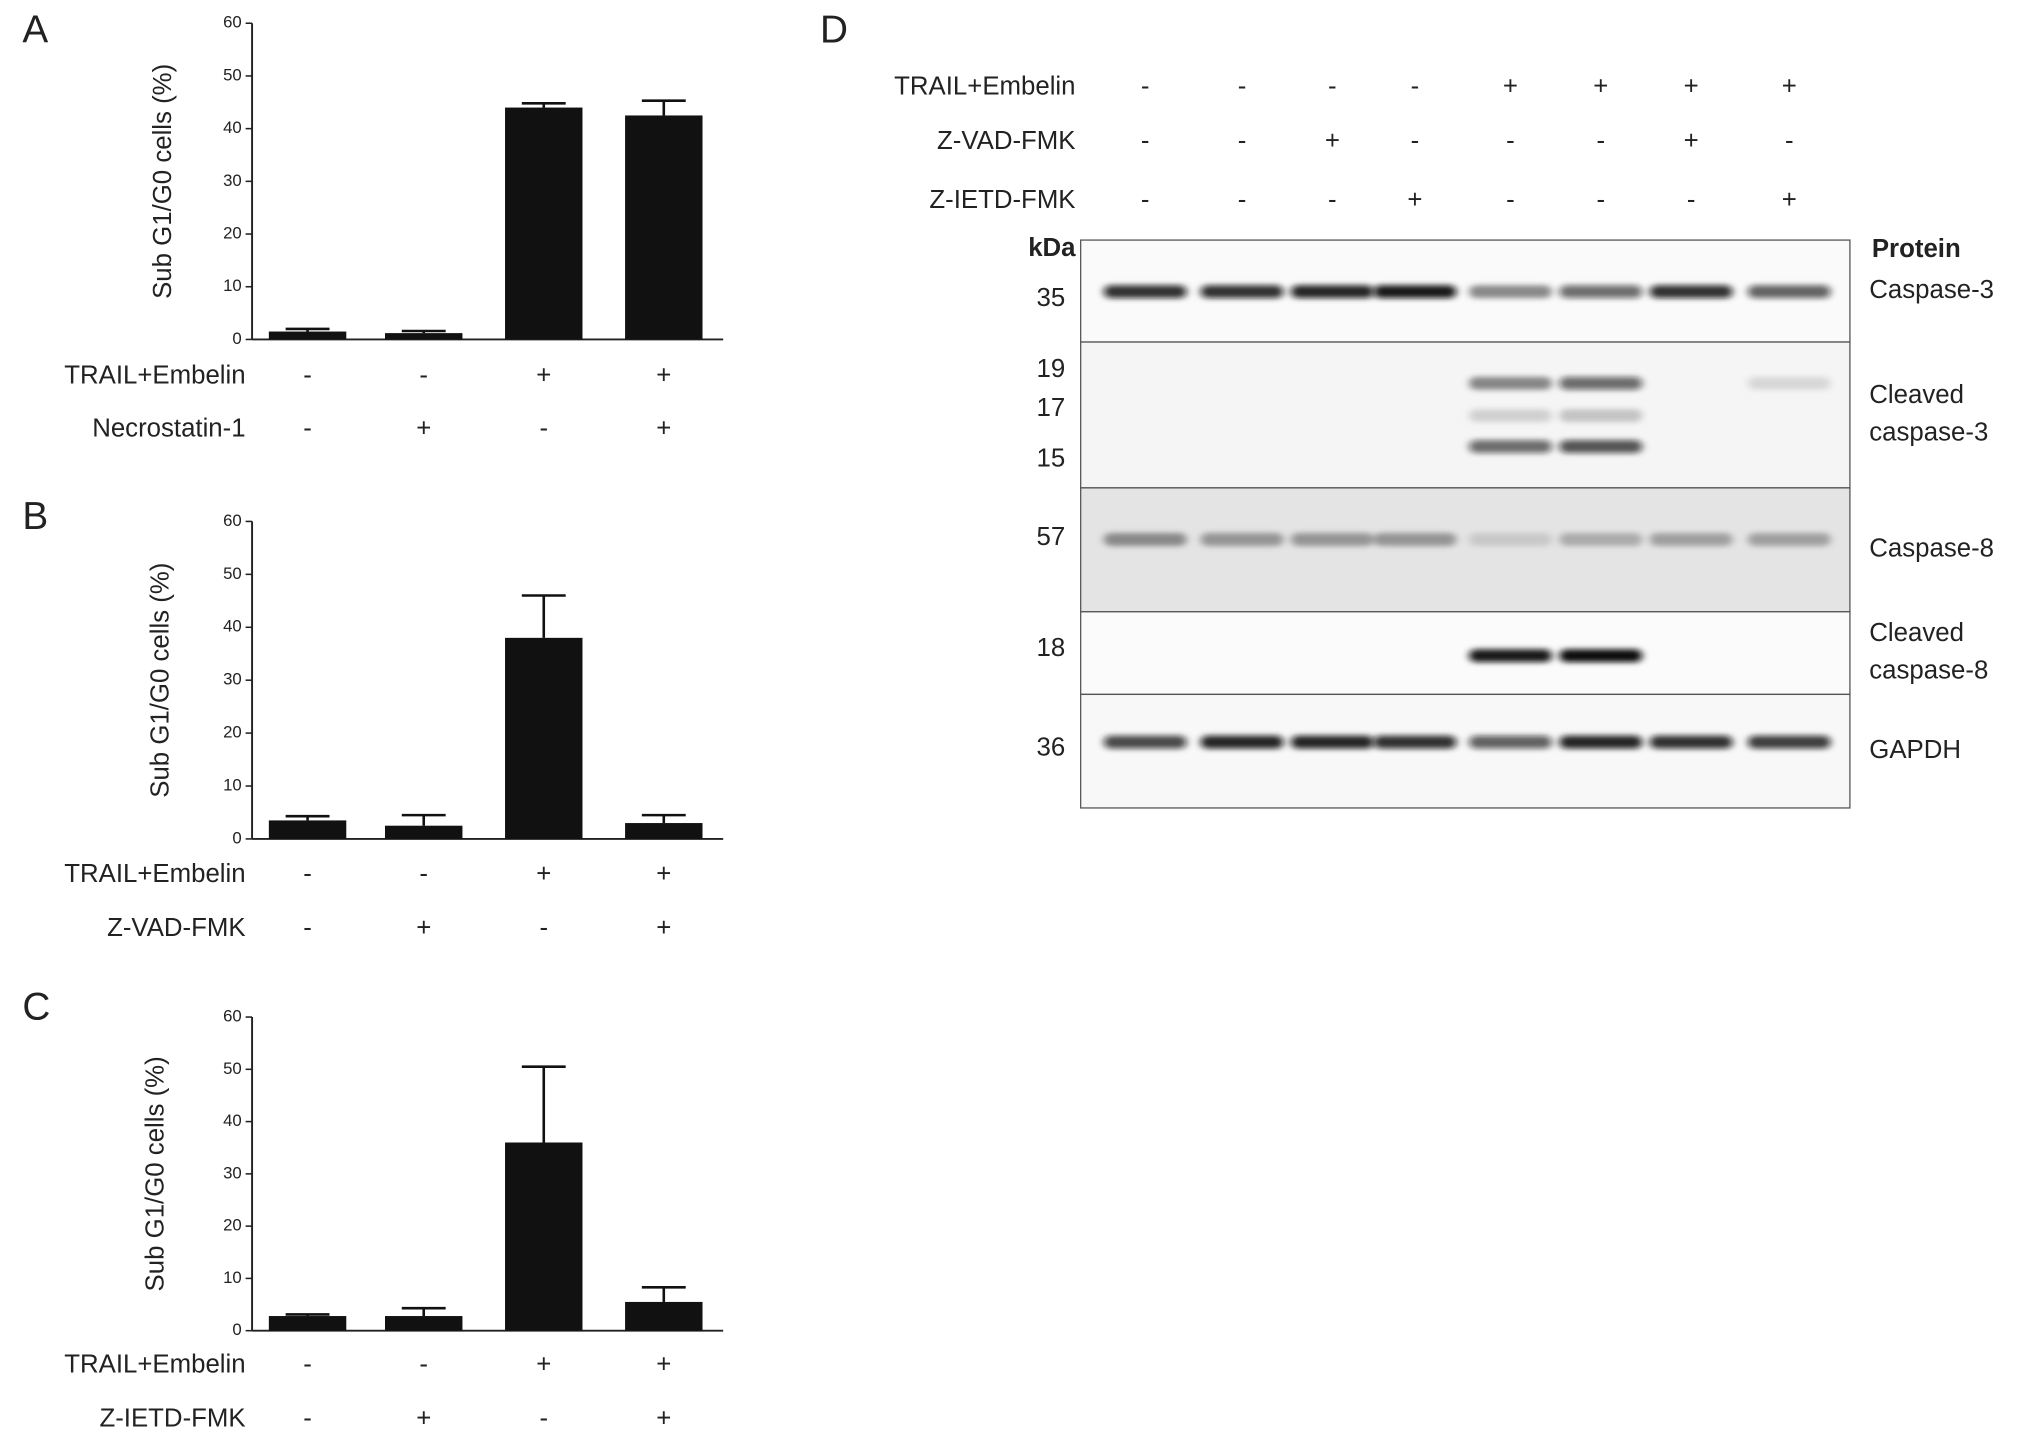 The image size is (2031, 1452). What do you see at coordinates (176, 928) in the screenshot?
I see `condition-label: Z-VAD-FMK` at bounding box center [176, 928].